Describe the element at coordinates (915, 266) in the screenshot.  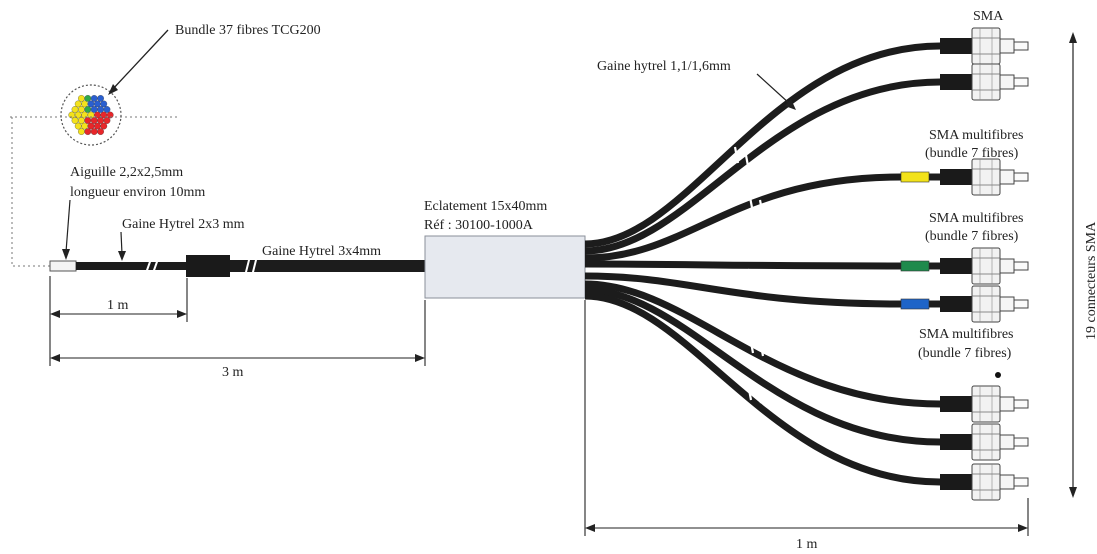
I see `marker-green` at that location.